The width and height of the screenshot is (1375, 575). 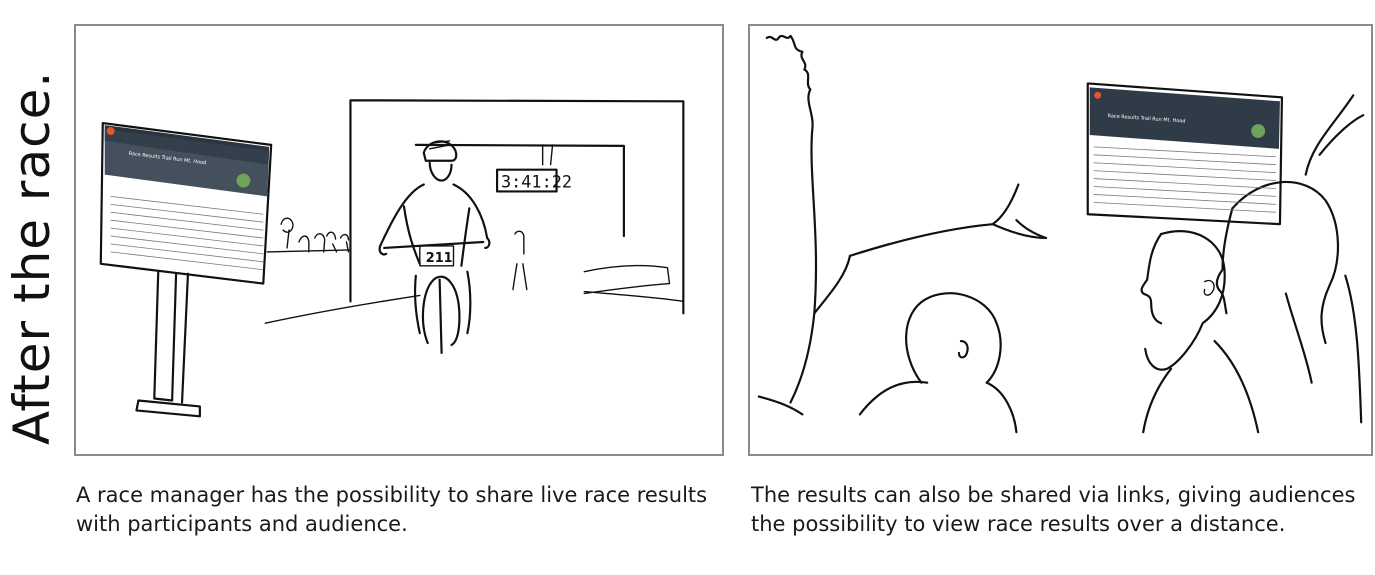 I want to click on results-display-left: Race Results Trail Run Mt. Hood, so click(x=186, y=270).